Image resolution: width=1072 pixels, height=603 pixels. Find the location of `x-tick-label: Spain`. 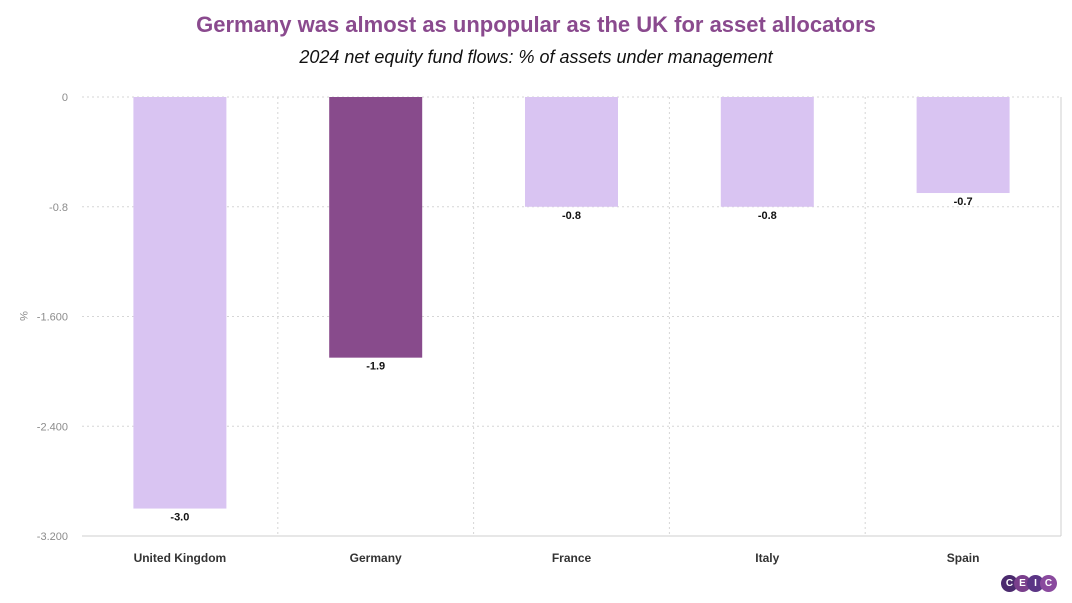

x-tick-label: Spain is located at coordinates (963, 558).